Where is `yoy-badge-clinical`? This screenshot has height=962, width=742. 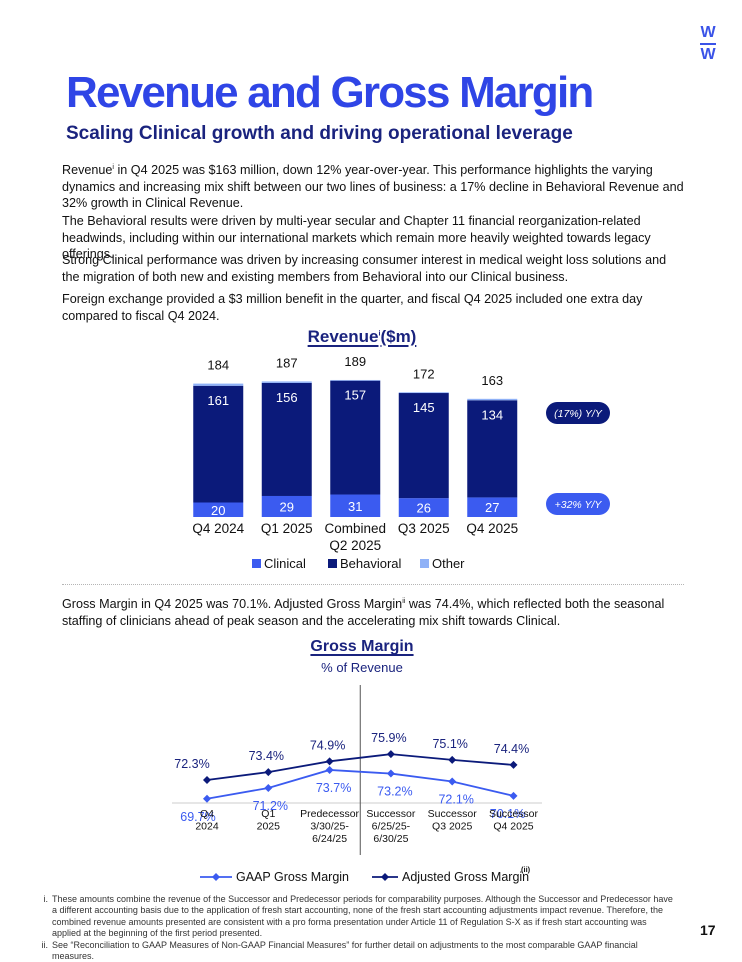
yoy-badge-clinical is located at coordinates (578, 504).